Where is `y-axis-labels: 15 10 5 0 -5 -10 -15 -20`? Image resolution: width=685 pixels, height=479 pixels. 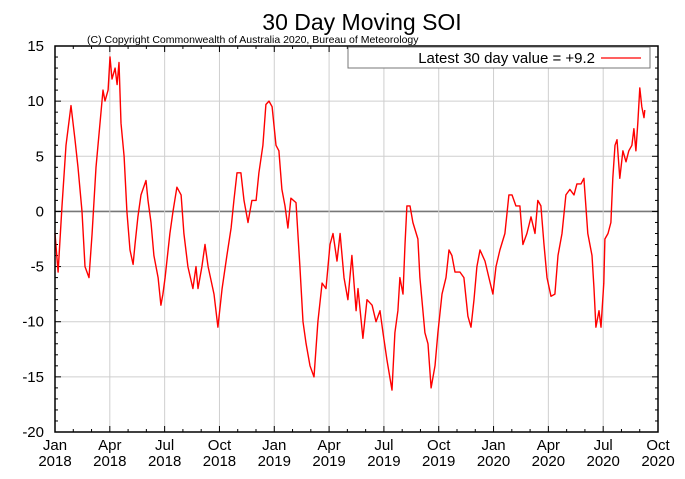 y-axis-labels: 15 10 5 0 -5 -10 -15 -20 is located at coordinates (33, 239).